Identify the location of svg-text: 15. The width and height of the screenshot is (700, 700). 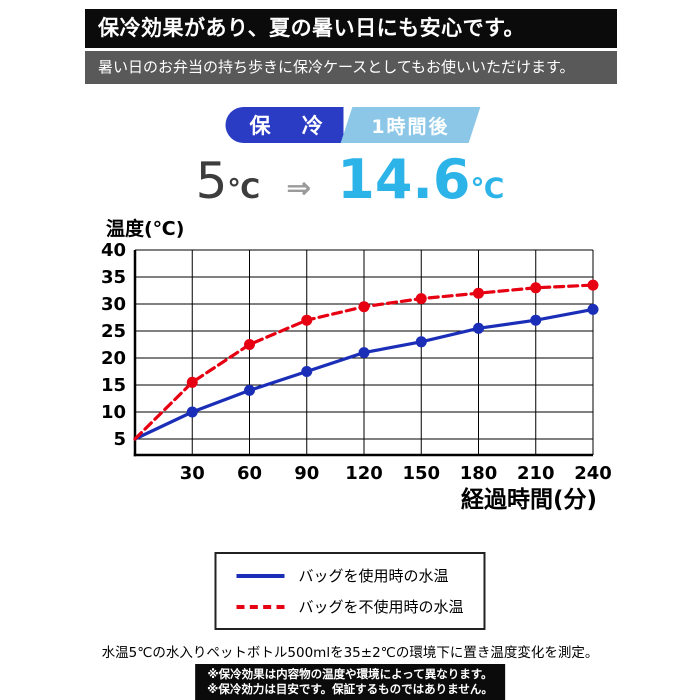
(113, 385).